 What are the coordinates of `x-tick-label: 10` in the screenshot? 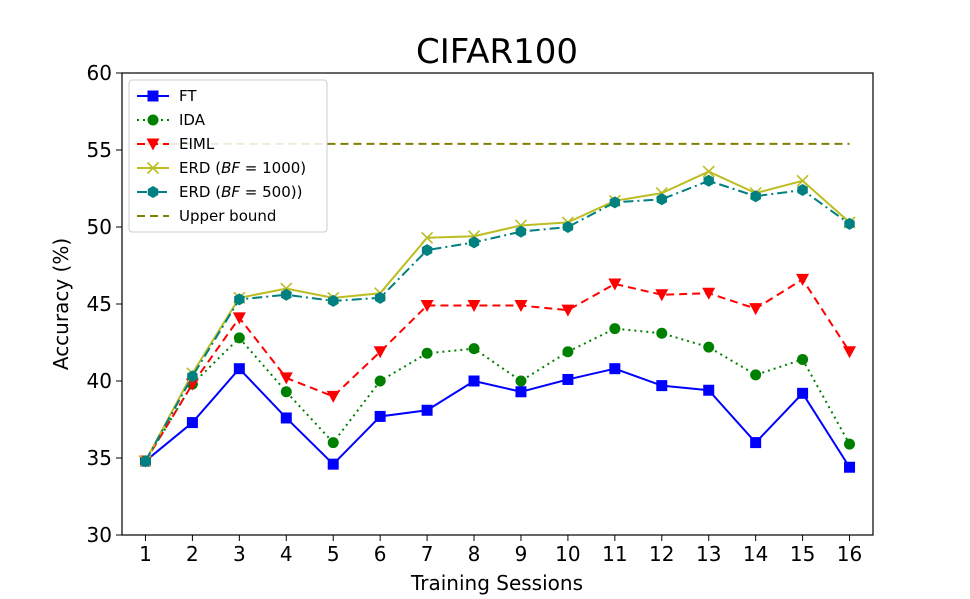 It's located at (567, 554).